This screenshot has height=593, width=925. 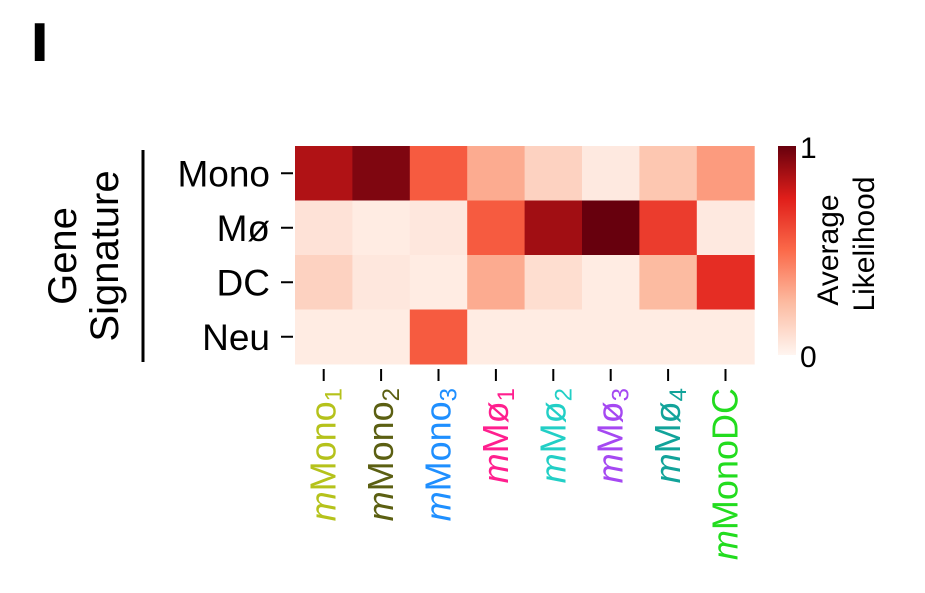 I want to click on row-label: Mono, so click(x=223, y=173).